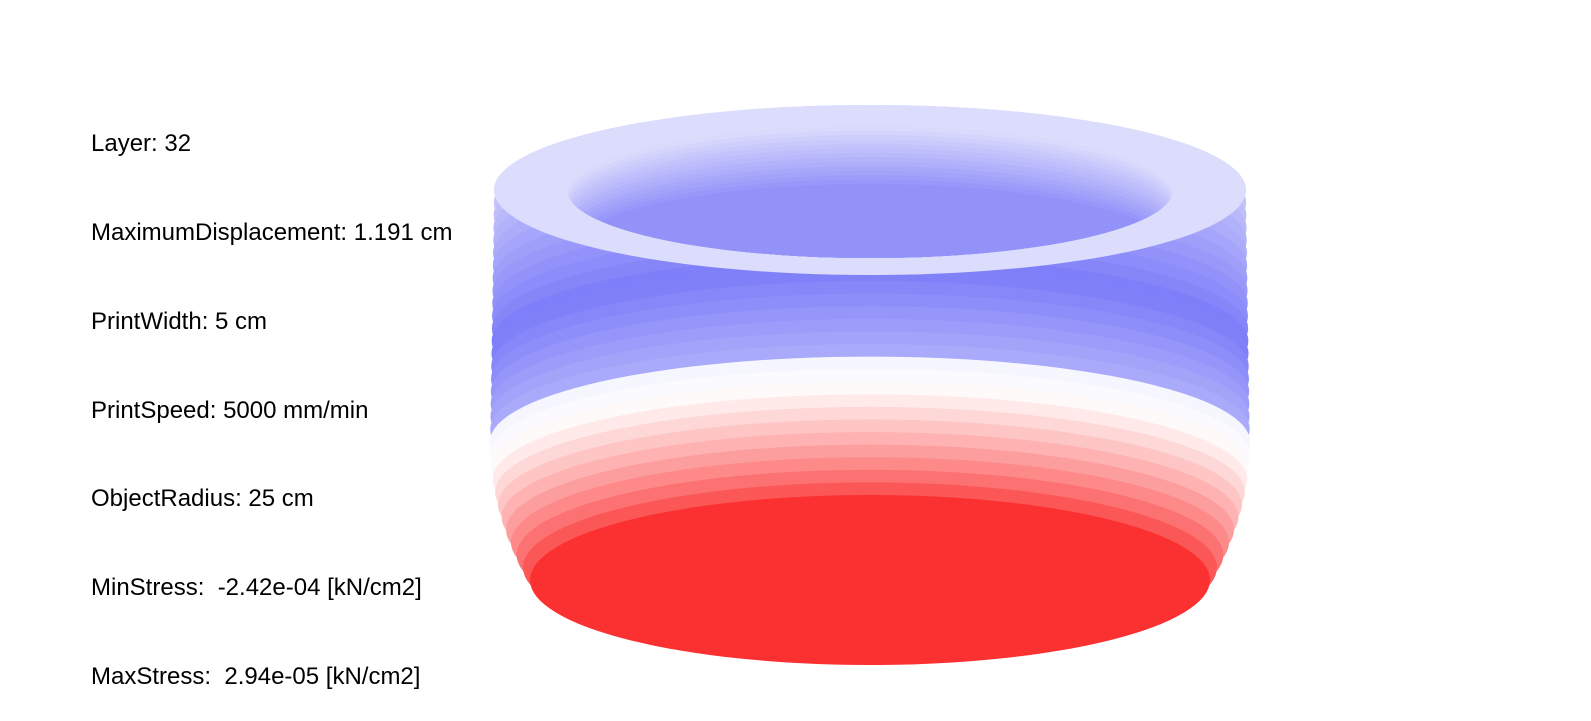 The height and width of the screenshot is (721, 1591). Describe the element at coordinates (202, 499) in the screenshot. I see `object-radius-readout: ObjectRadius: 25 cm` at that location.